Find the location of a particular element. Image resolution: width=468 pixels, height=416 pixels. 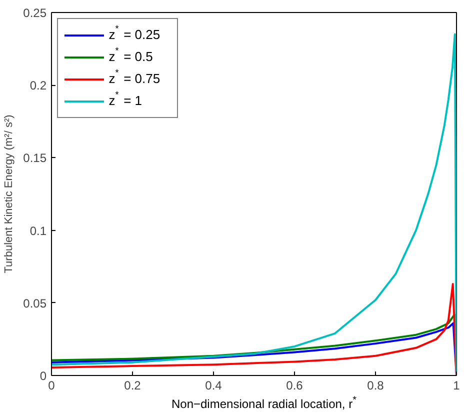

x-axis-title: Non−dimensional radial location, r$^{*}$ is located at coordinates (263, 403).